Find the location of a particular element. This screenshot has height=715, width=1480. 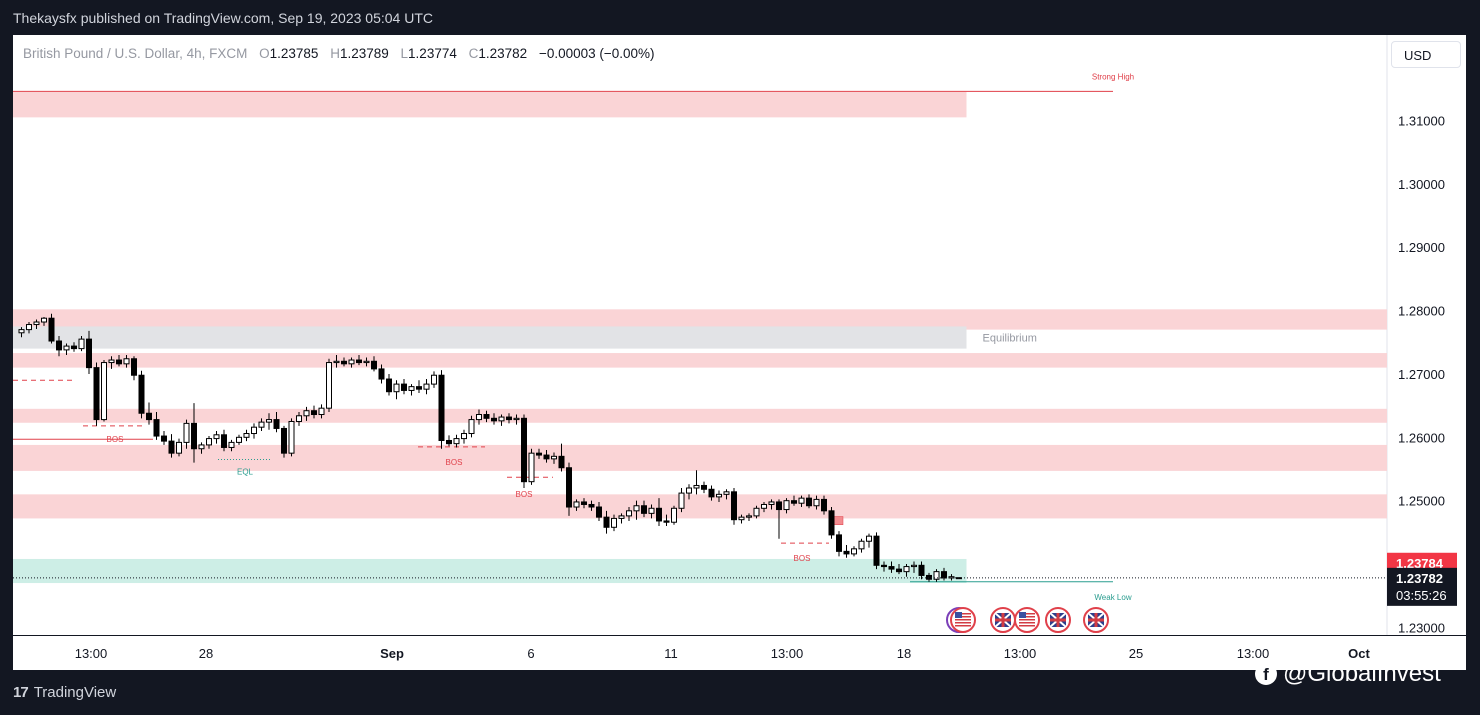

flag-cross is located at coordinates (1096, 620).